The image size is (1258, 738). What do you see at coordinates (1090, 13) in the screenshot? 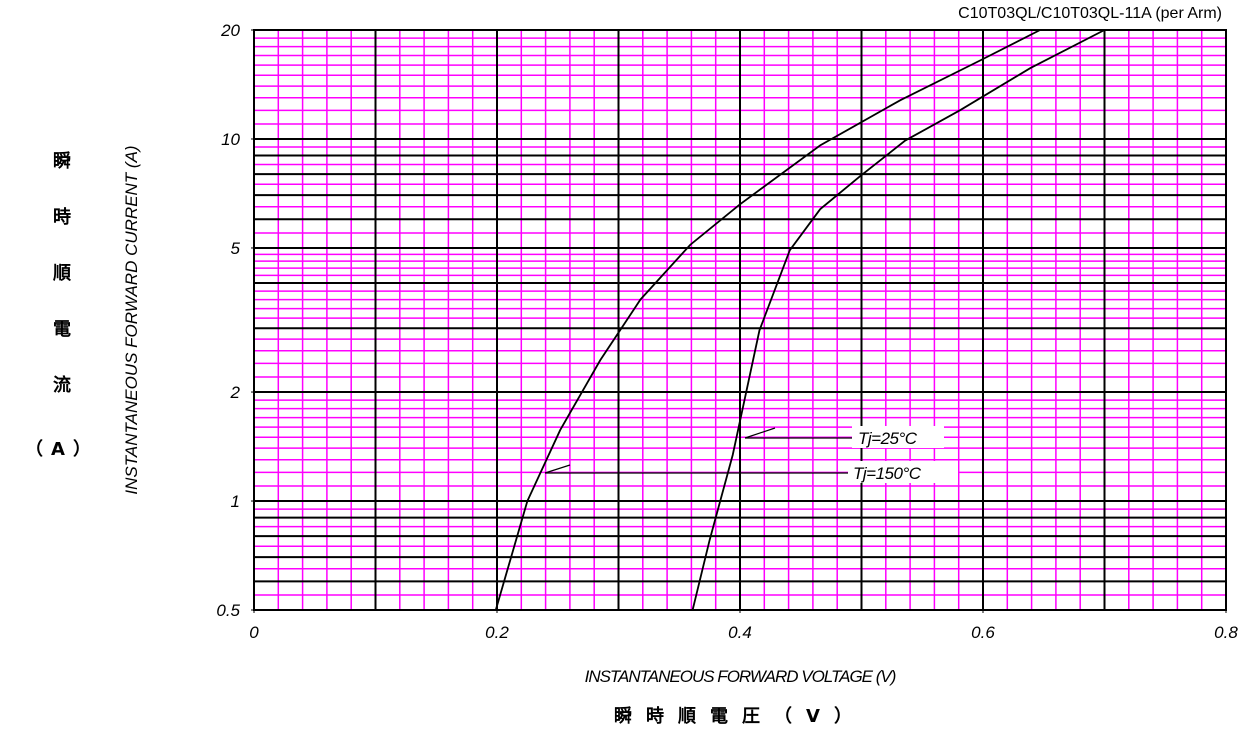
I see `chart-title: C10T03QL/C10T03QL-11A (per Arm)` at bounding box center [1090, 13].